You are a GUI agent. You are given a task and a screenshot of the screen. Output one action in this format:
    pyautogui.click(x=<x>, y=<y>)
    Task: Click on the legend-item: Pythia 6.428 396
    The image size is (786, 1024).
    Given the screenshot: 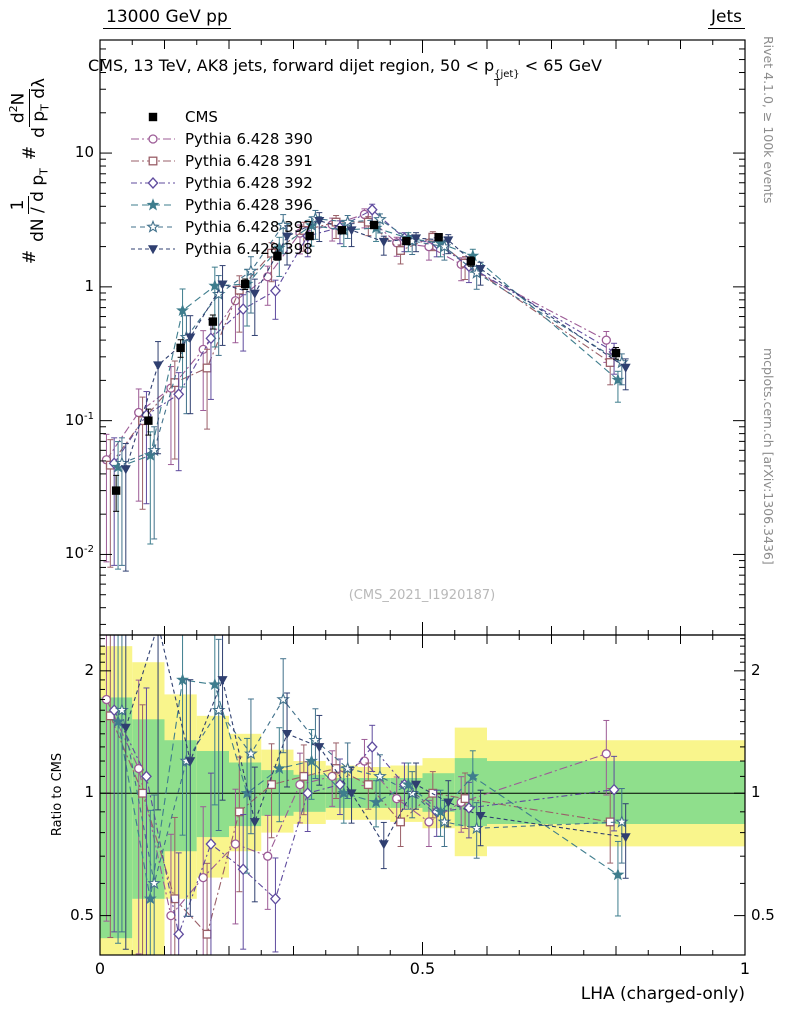 What is the action you would take?
    pyautogui.click(x=221, y=205)
    